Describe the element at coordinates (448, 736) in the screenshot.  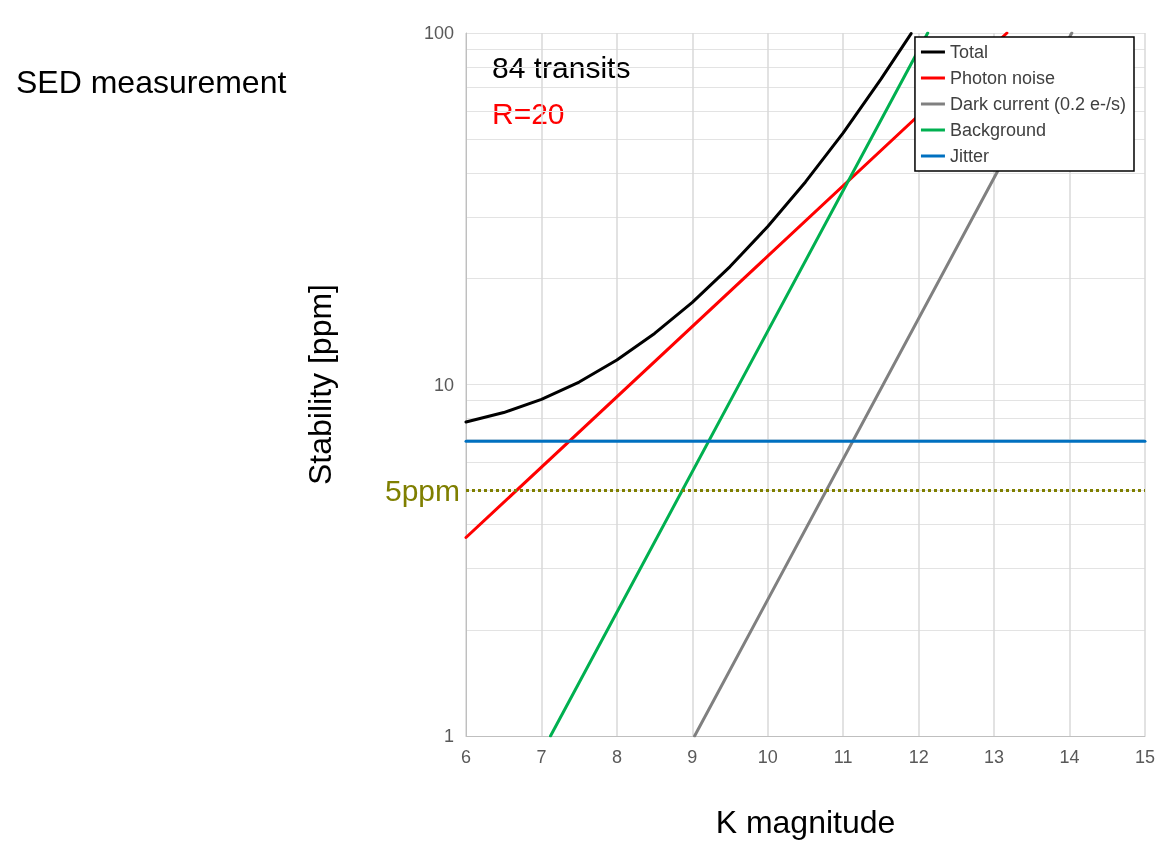
I see `y-tick-label: 1` at that location.